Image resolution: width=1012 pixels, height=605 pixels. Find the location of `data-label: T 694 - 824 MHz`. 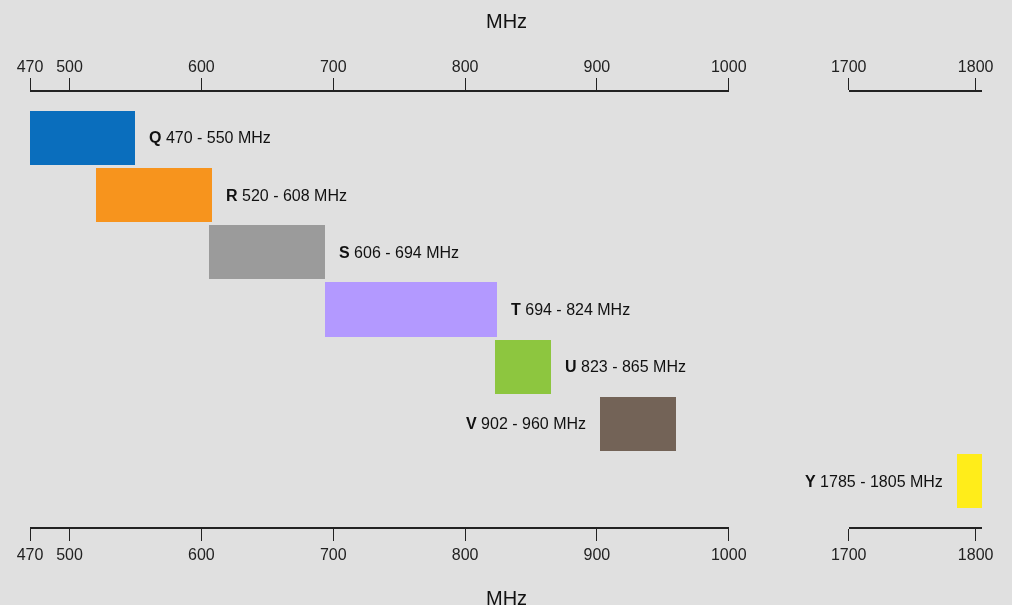

data-label: T 694 - 824 MHz is located at coordinates (571, 309).